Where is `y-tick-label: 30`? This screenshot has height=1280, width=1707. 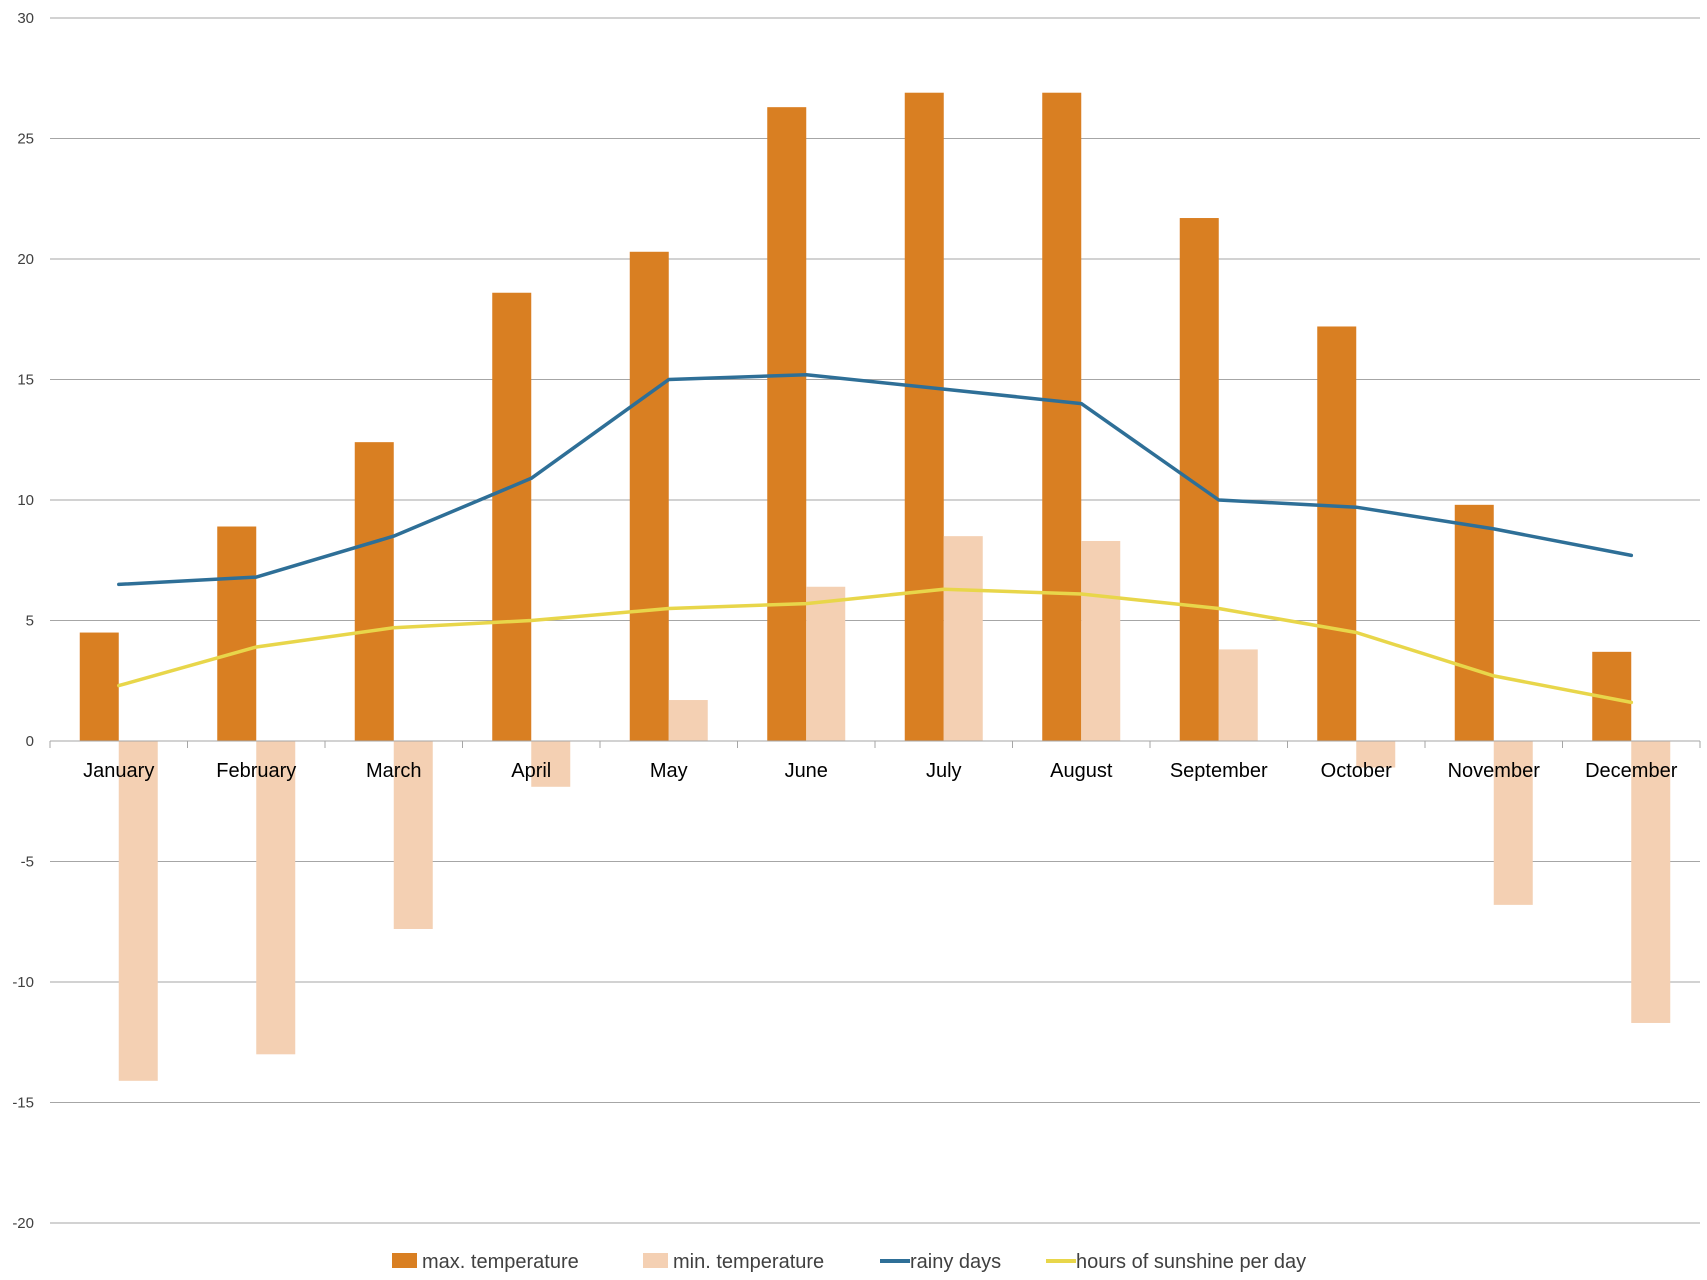
y-tick-label: 30 is located at coordinates (25, 18).